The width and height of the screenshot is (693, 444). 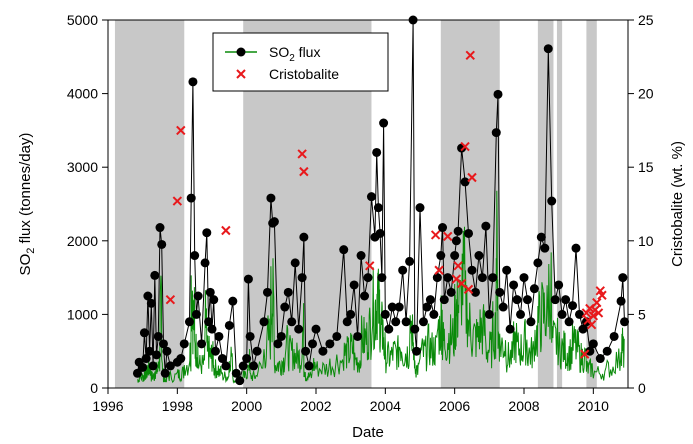 What do you see at coordinates (31, 251) in the screenshot?
I see `y-left-title-sub: 2` at bounding box center [31, 251].